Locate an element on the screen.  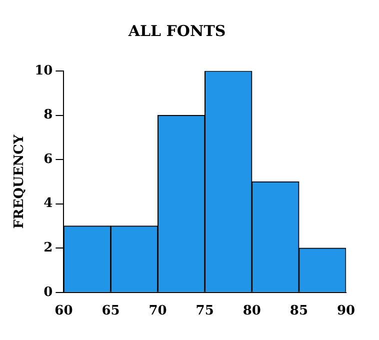
x-tick-label: 75 is located at coordinates (205, 311).